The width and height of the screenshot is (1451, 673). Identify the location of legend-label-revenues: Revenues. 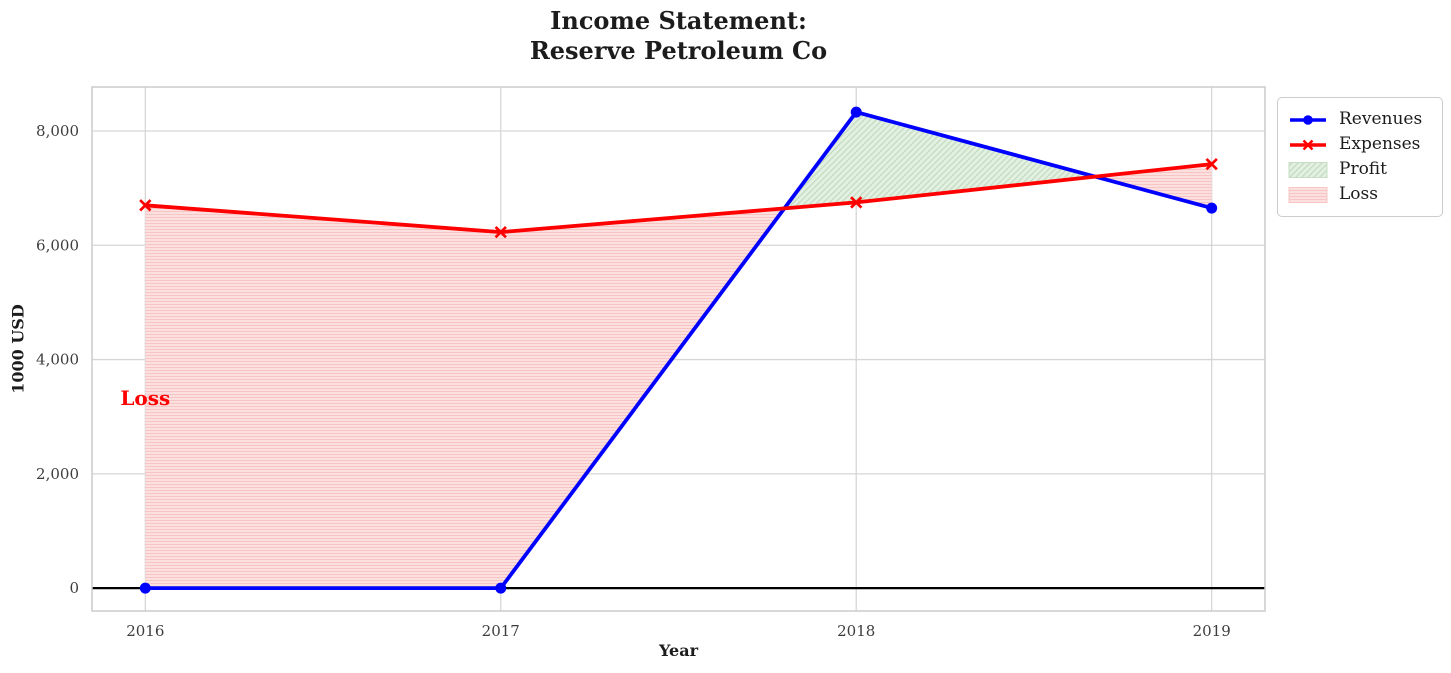
(1381, 119).